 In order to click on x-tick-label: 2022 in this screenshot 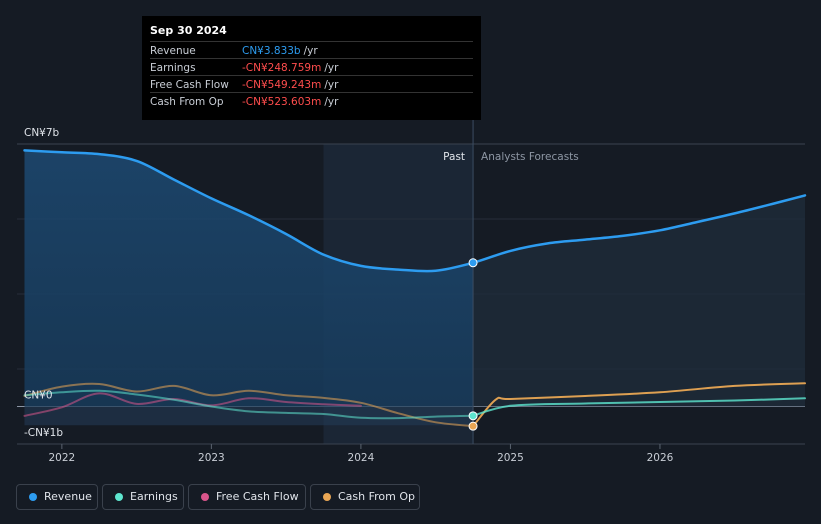, I will do `click(61, 458)`.